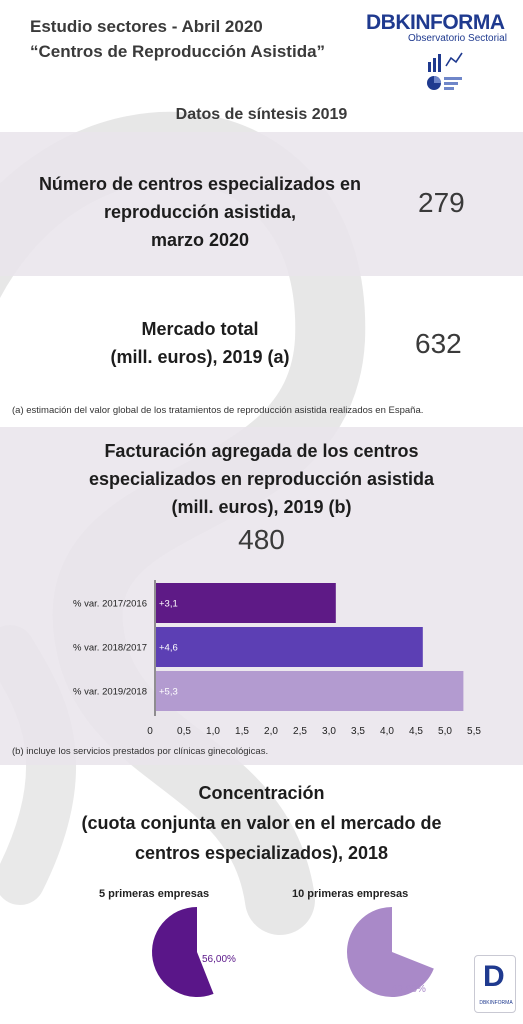  I want to click on x-tick-label: 4,5, so click(416, 731).